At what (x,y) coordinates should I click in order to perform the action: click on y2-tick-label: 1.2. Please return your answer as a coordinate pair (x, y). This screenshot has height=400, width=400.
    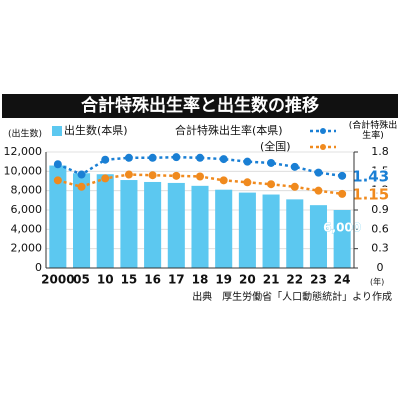
    Looking at the image, I should click on (380, 190).